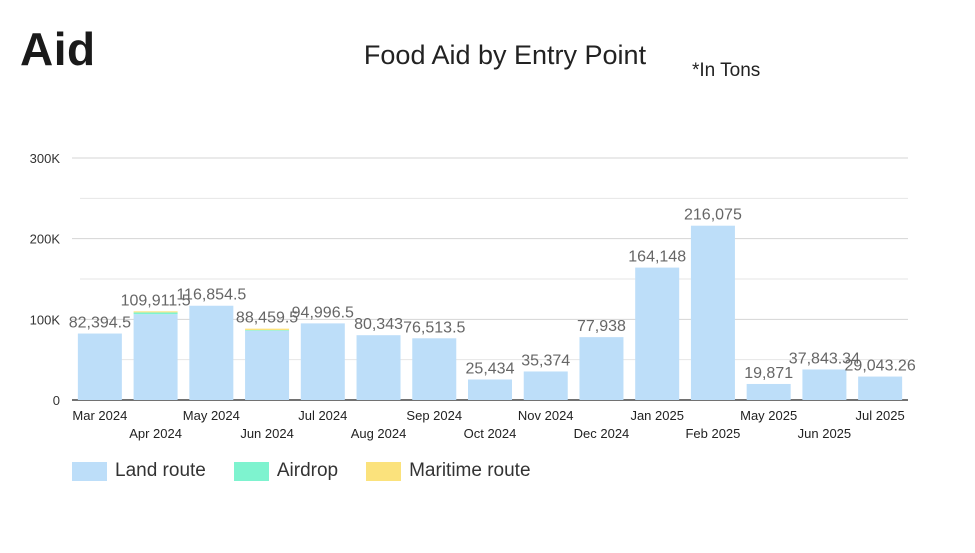 The image size is (975, 553). What do you see at coordinates (378, 324) in the screenshot?
I see `data-label: 80,343` at bounding box center [378, 324].